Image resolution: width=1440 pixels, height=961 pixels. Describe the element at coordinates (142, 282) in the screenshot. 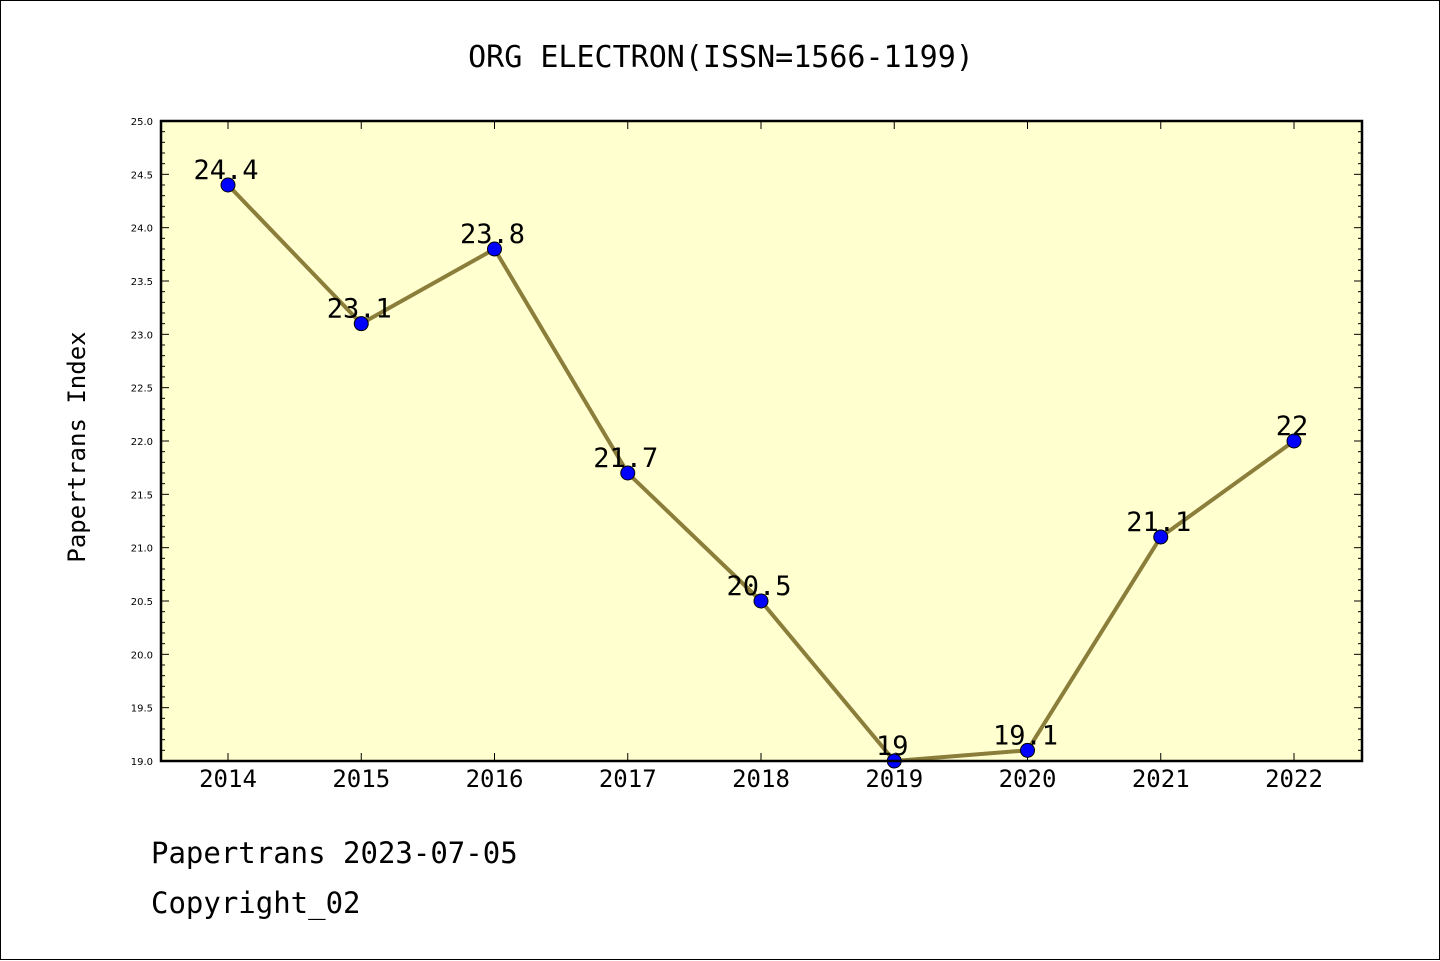

I see `y-tick-label: 23.5` at that location.